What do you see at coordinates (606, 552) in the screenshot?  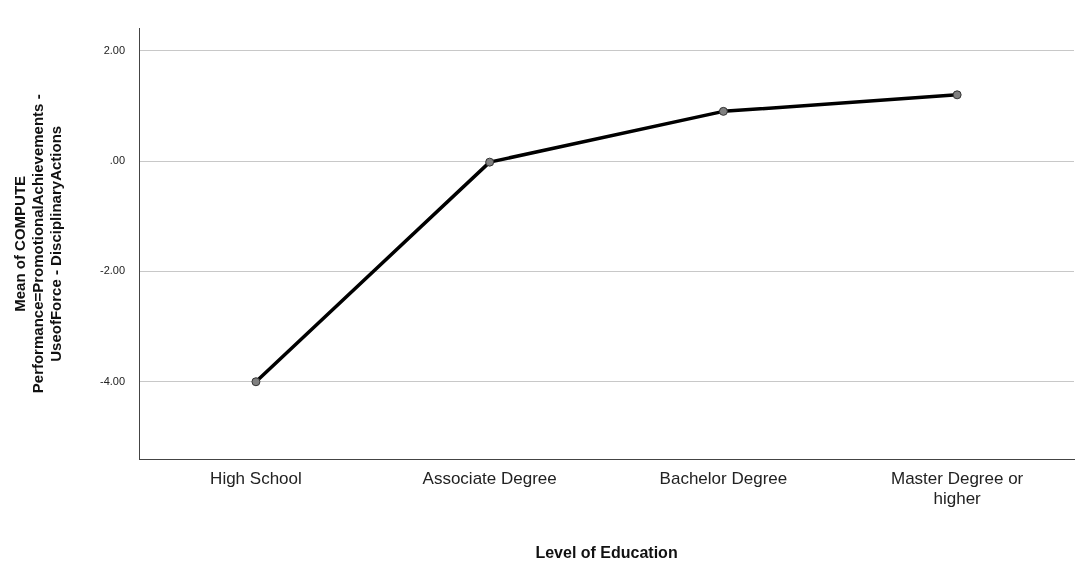 I see `x-axis-title: Level of Education` at bounding box center [606, 552].